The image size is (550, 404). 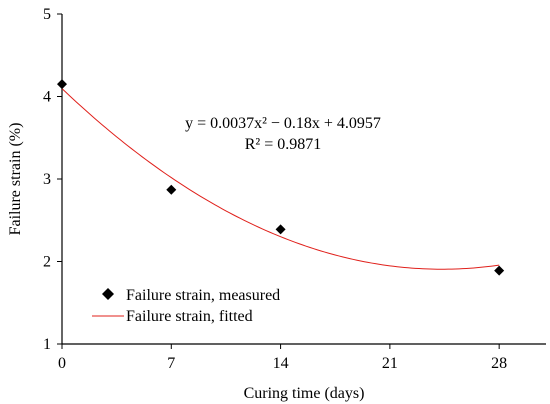 I want to click on y-tick-label: 3, so click(x=47, y=179).